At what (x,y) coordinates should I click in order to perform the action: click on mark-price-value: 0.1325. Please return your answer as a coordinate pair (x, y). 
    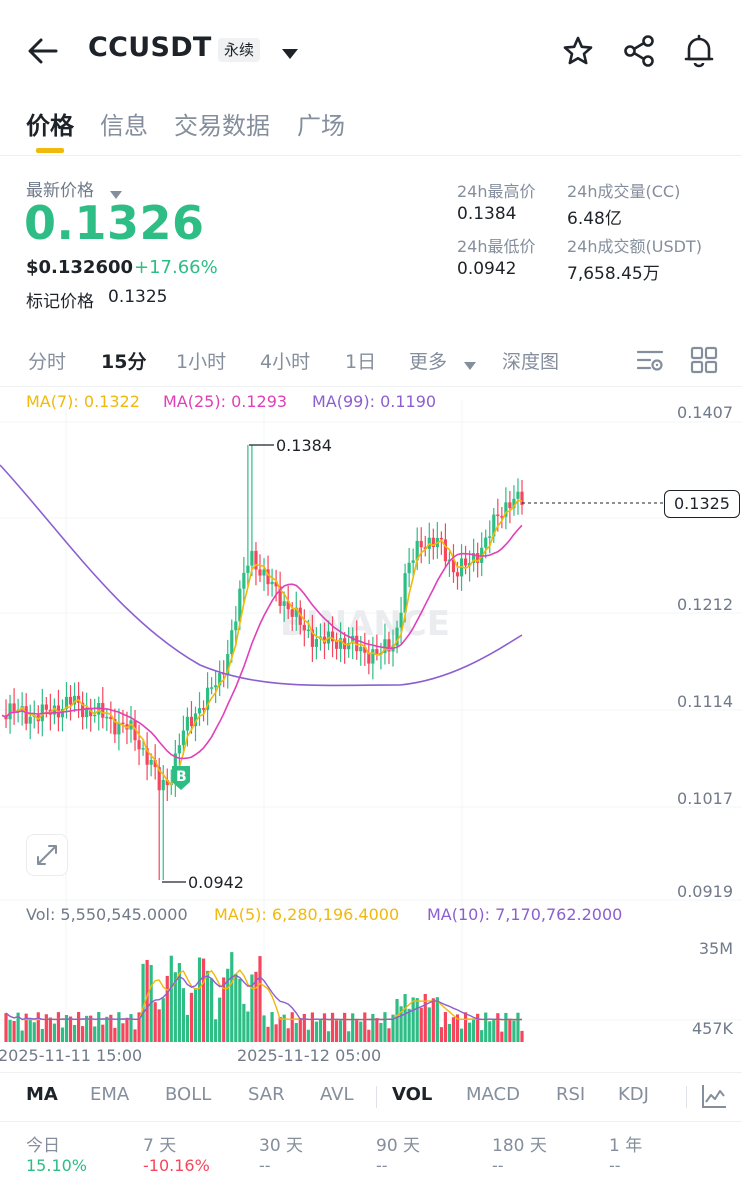
    Looking at the image, I should click on (138, 297).